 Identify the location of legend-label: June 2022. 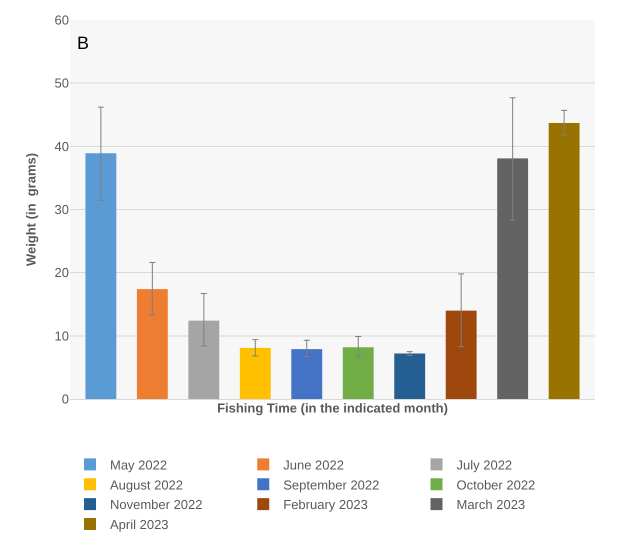
(313, 464).